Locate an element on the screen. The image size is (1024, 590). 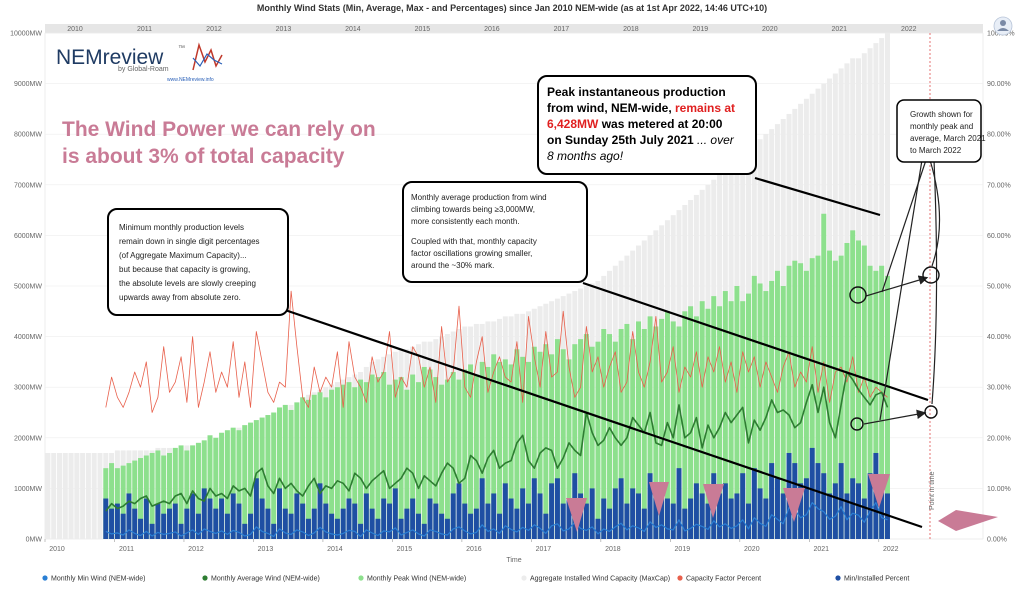
legend-marker-icon is located at coordinates (838, 578).